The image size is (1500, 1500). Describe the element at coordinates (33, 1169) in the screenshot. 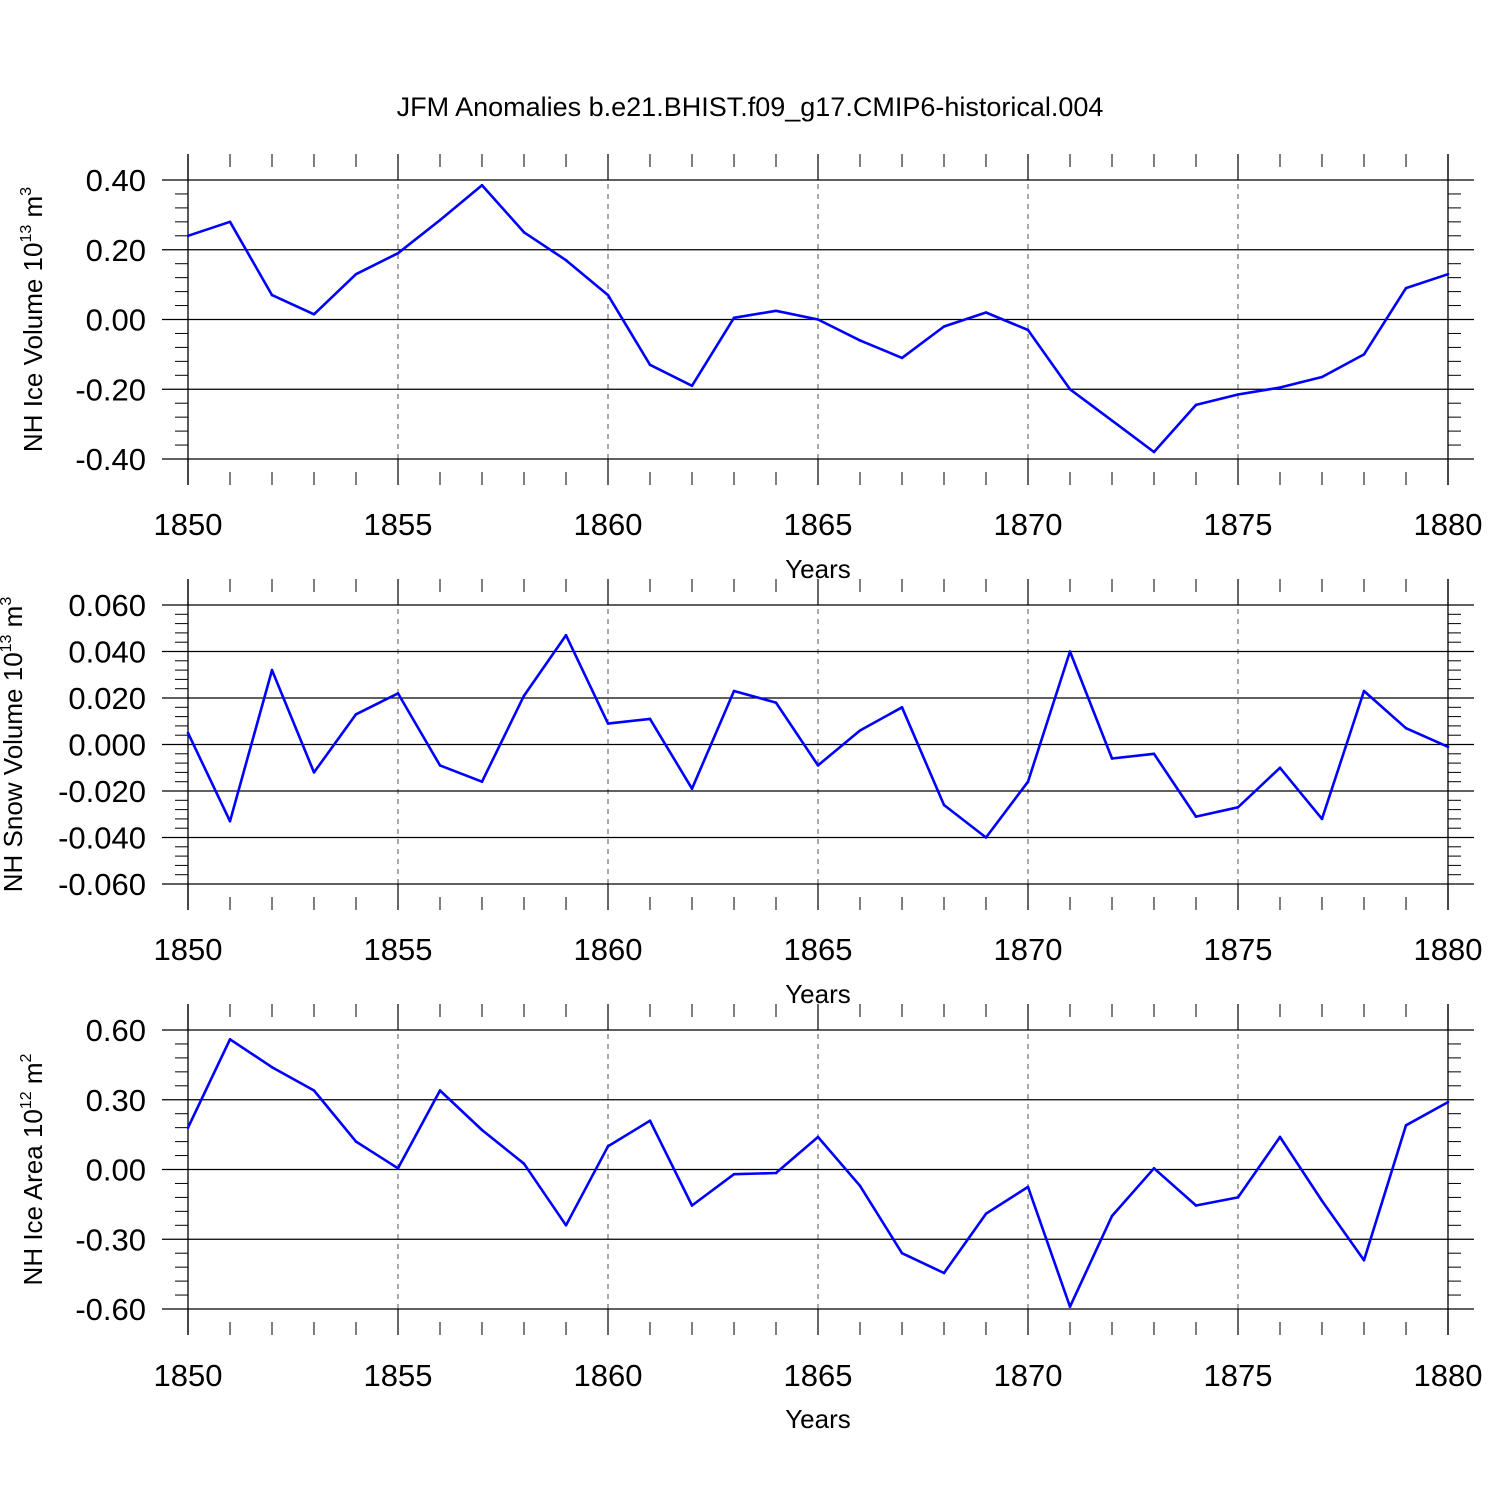

I see `y-axis-label: NH Ice Area 1012 m2` at that location.